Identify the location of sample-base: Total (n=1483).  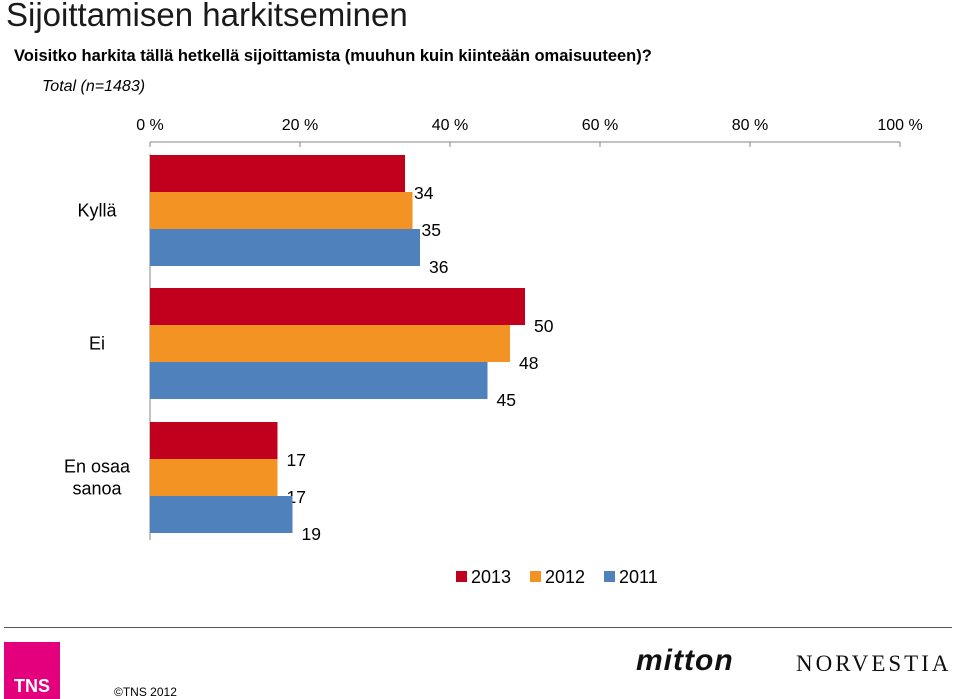
(94, 86).